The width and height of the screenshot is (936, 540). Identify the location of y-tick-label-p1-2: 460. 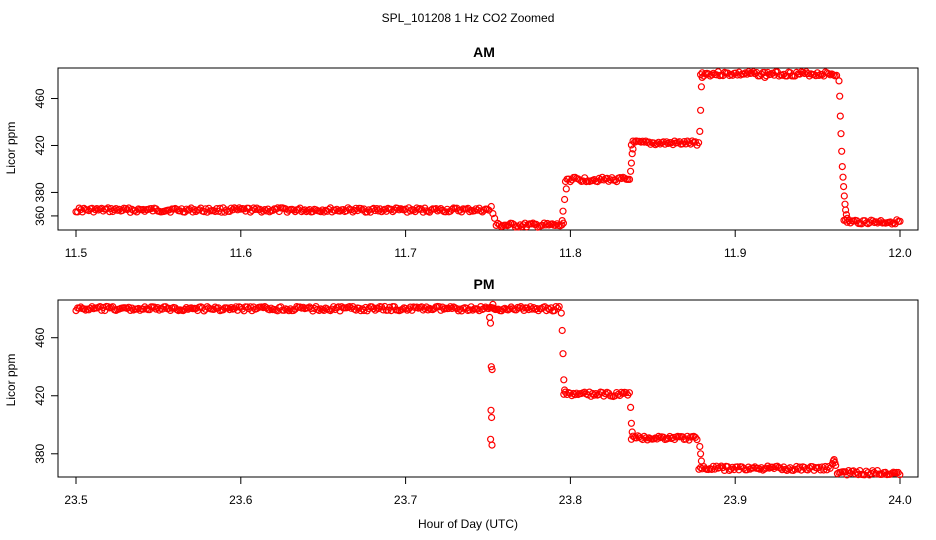
(40, 337).